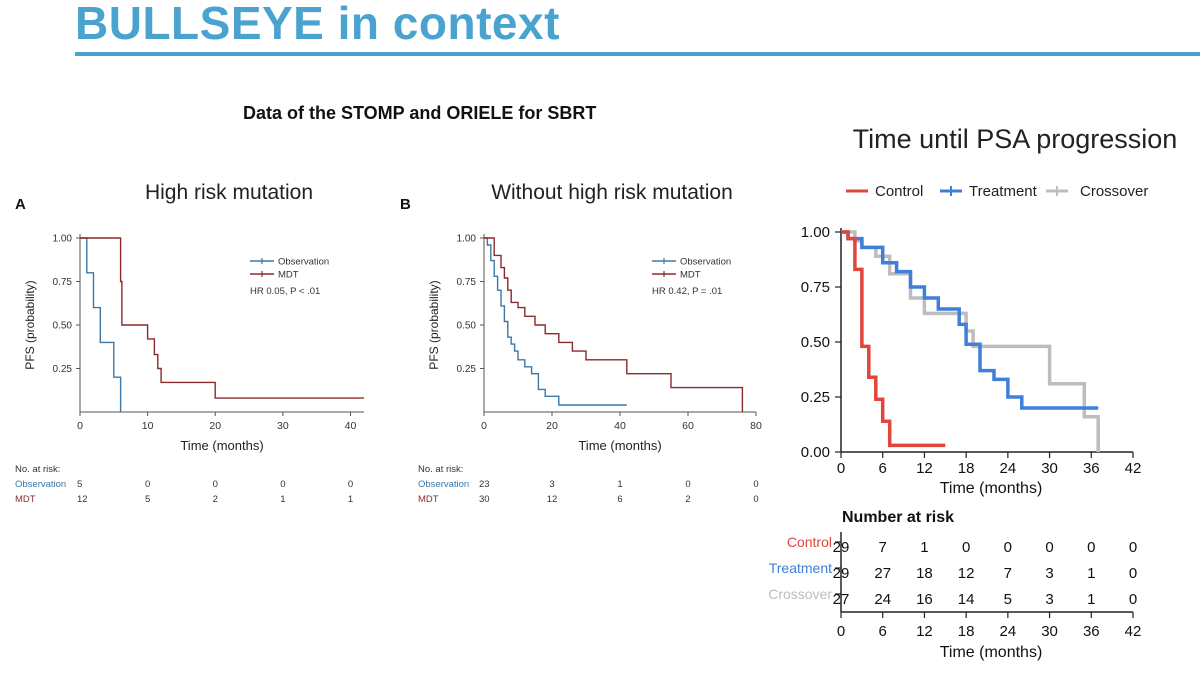 The width and height of the screenshot is (1200, 674). What do you see at coordinates (924, 631) in the screenshot?
I see `risk-x-tick-label: 12` at bounding box center [924, 631].